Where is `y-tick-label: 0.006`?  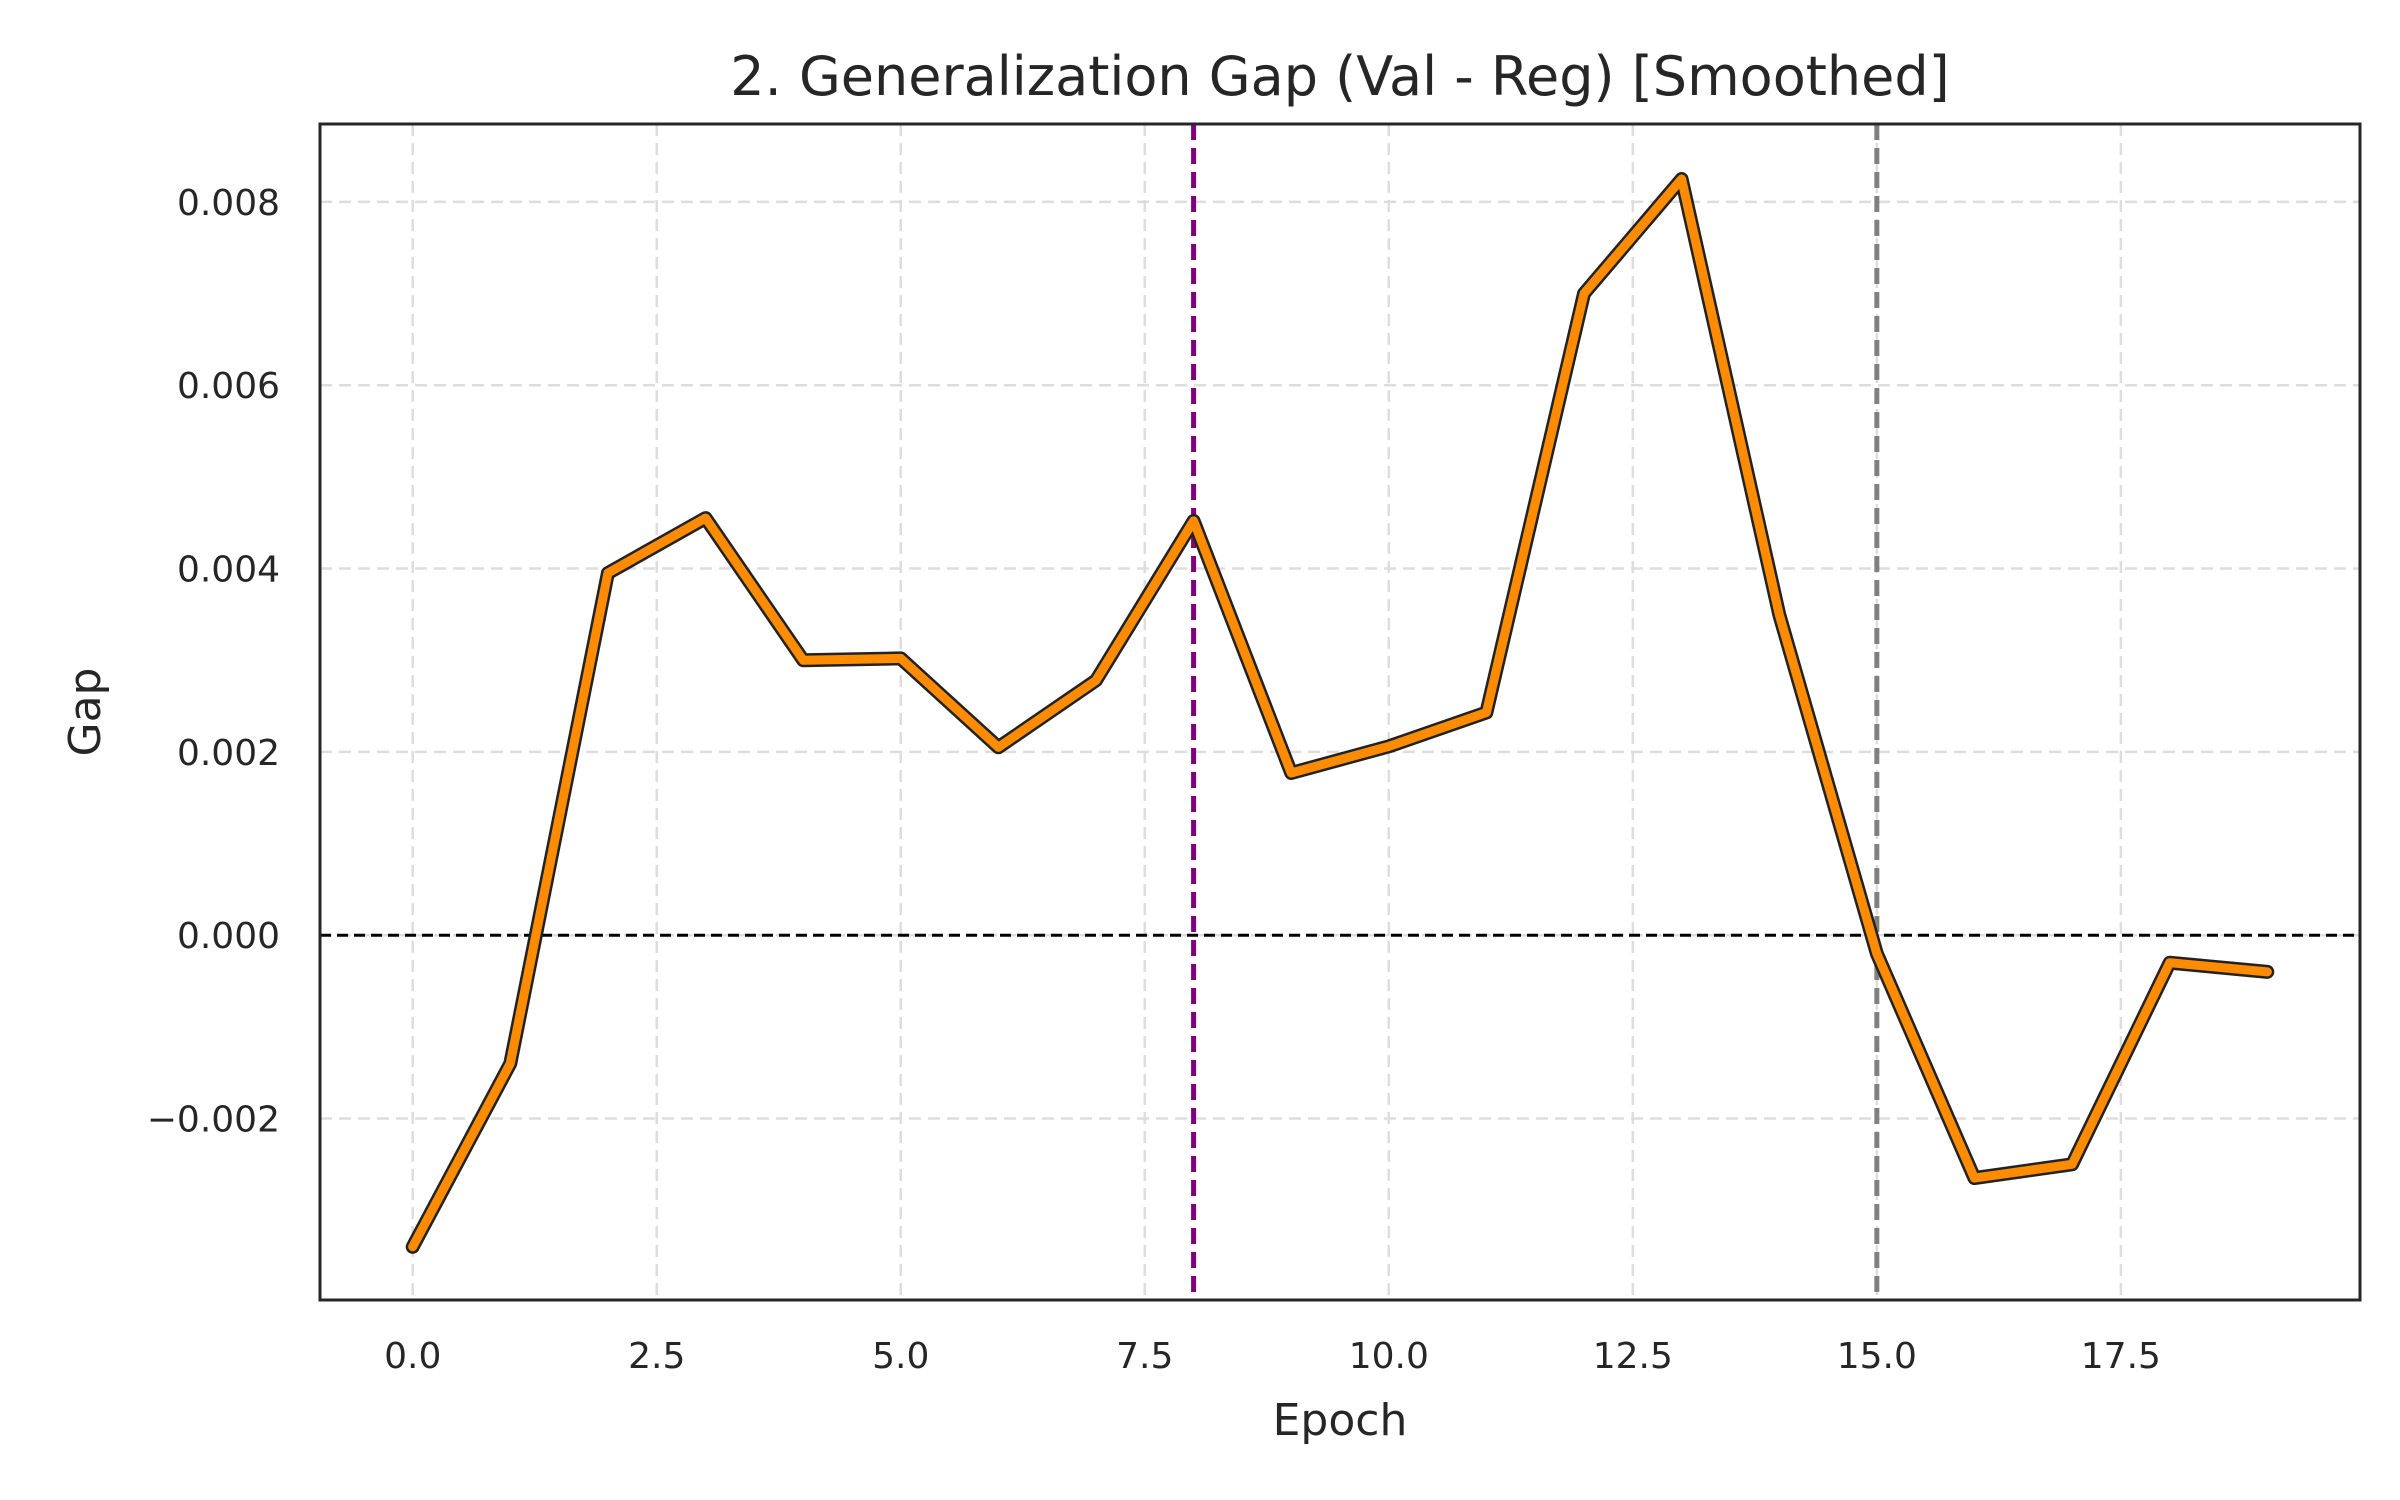 y-tick-label: 0.006 is located at coordinates (228, 386).